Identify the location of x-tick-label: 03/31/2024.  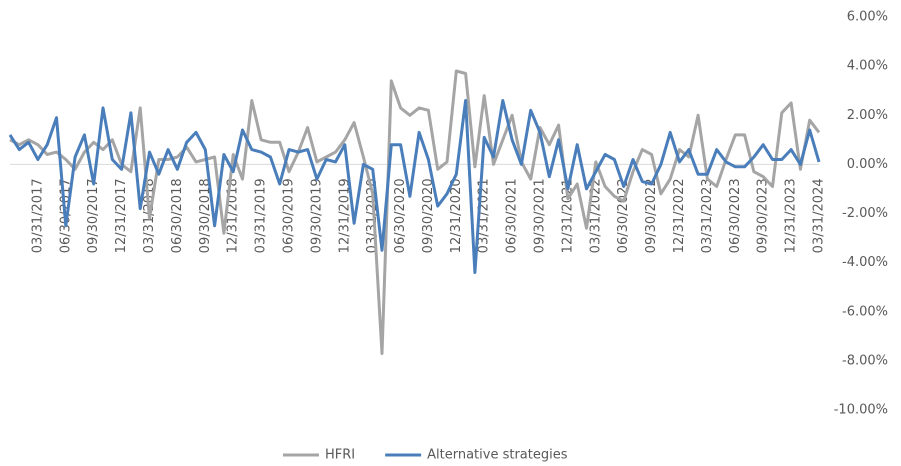
(819, 215).